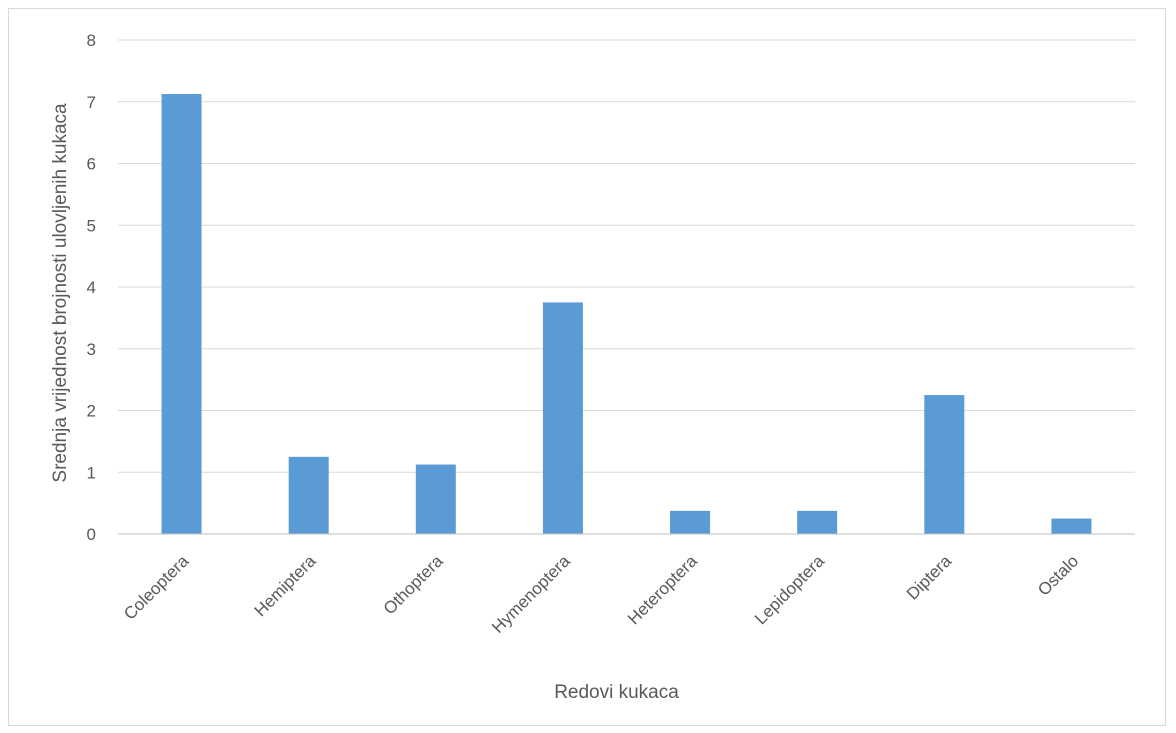 This screenshot has height=733, width=1176. Describe the element at coordinates (181, 314) in the screenshot. I see `bar-coleoptera` at that location.